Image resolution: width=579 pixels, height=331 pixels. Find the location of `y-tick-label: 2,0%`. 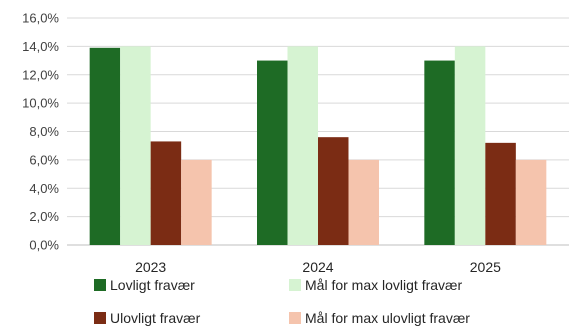

y-tick-label: 2,0% is located at coordinates (44, 216).